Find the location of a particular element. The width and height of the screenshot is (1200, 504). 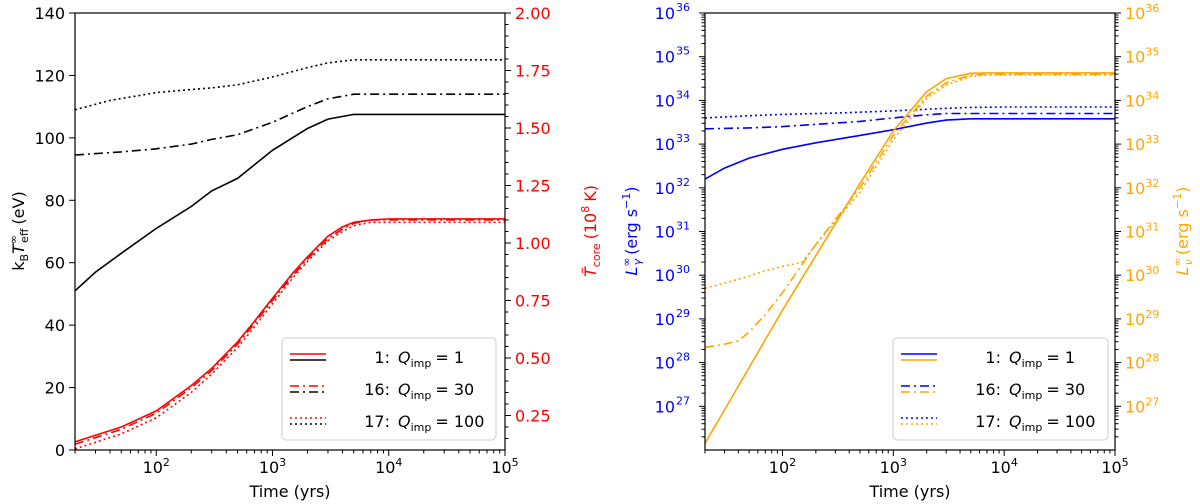

lnu-tick-label: 1034 is located at coordinates (1142, 99).